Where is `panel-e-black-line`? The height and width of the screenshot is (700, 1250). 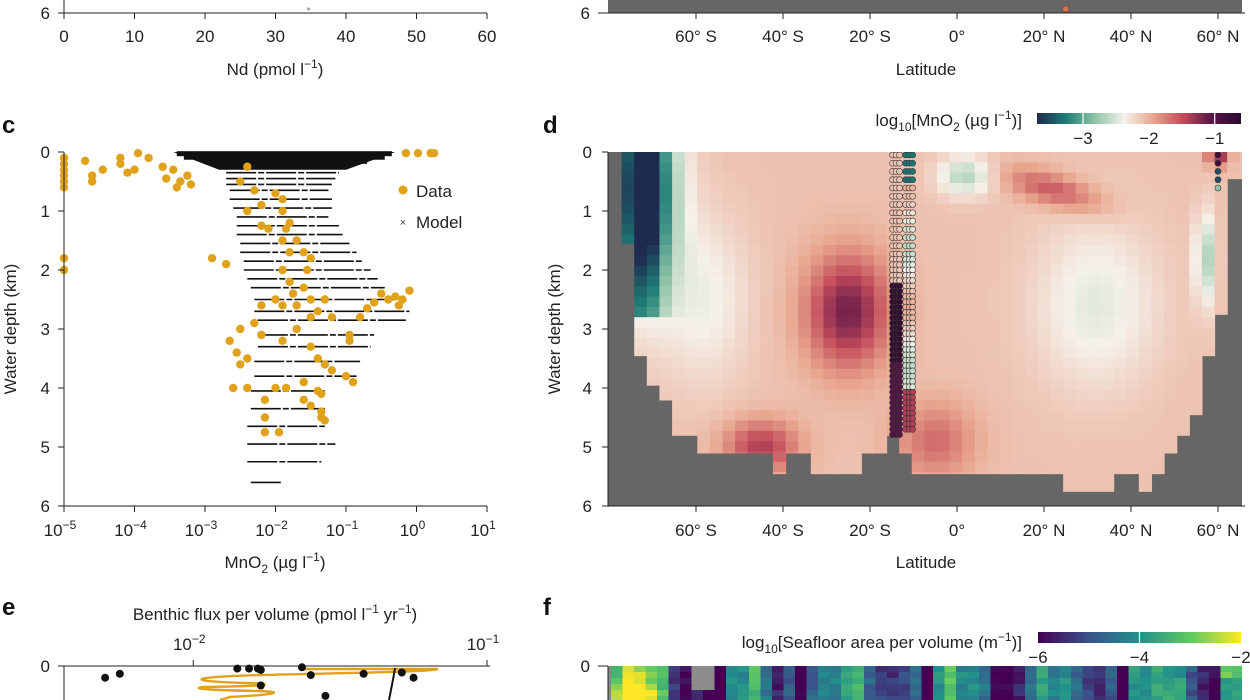
panel-e-black-line is located at coordinates (392, 683).